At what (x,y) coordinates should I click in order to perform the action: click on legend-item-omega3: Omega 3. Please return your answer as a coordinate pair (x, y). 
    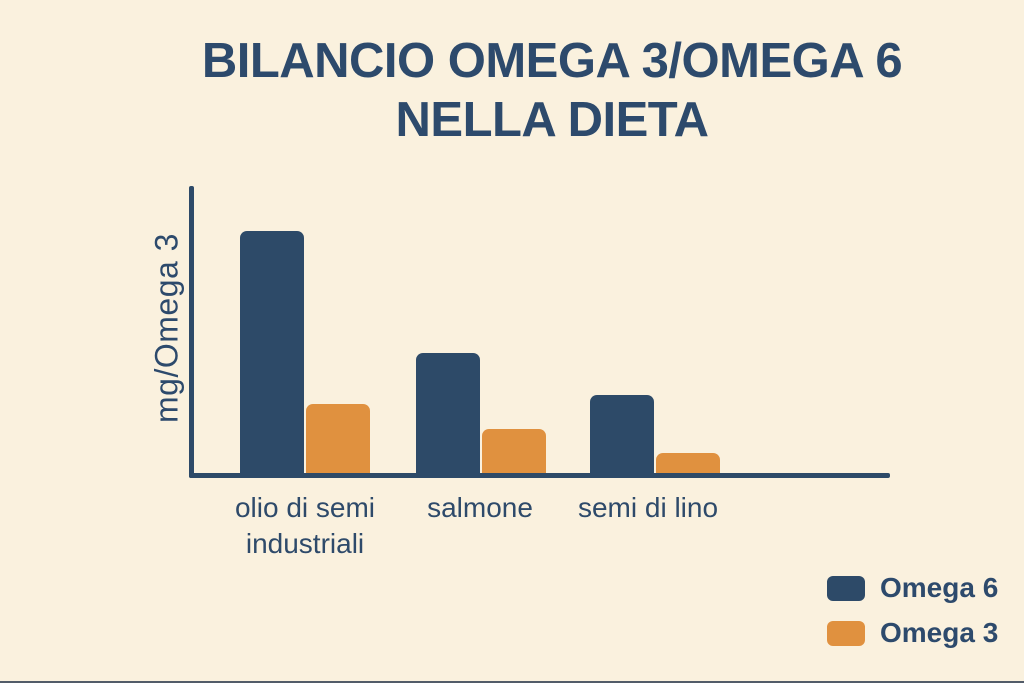
    Looking at the image, I should click on (912, 633).